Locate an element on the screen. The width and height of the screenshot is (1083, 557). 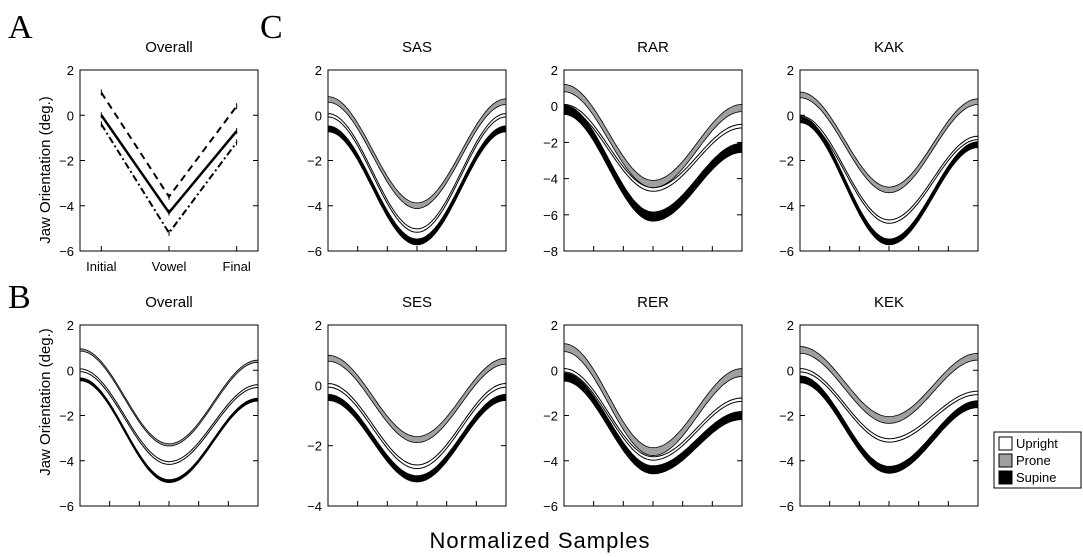
band-prone-kek is located at coordinates (889, 385).